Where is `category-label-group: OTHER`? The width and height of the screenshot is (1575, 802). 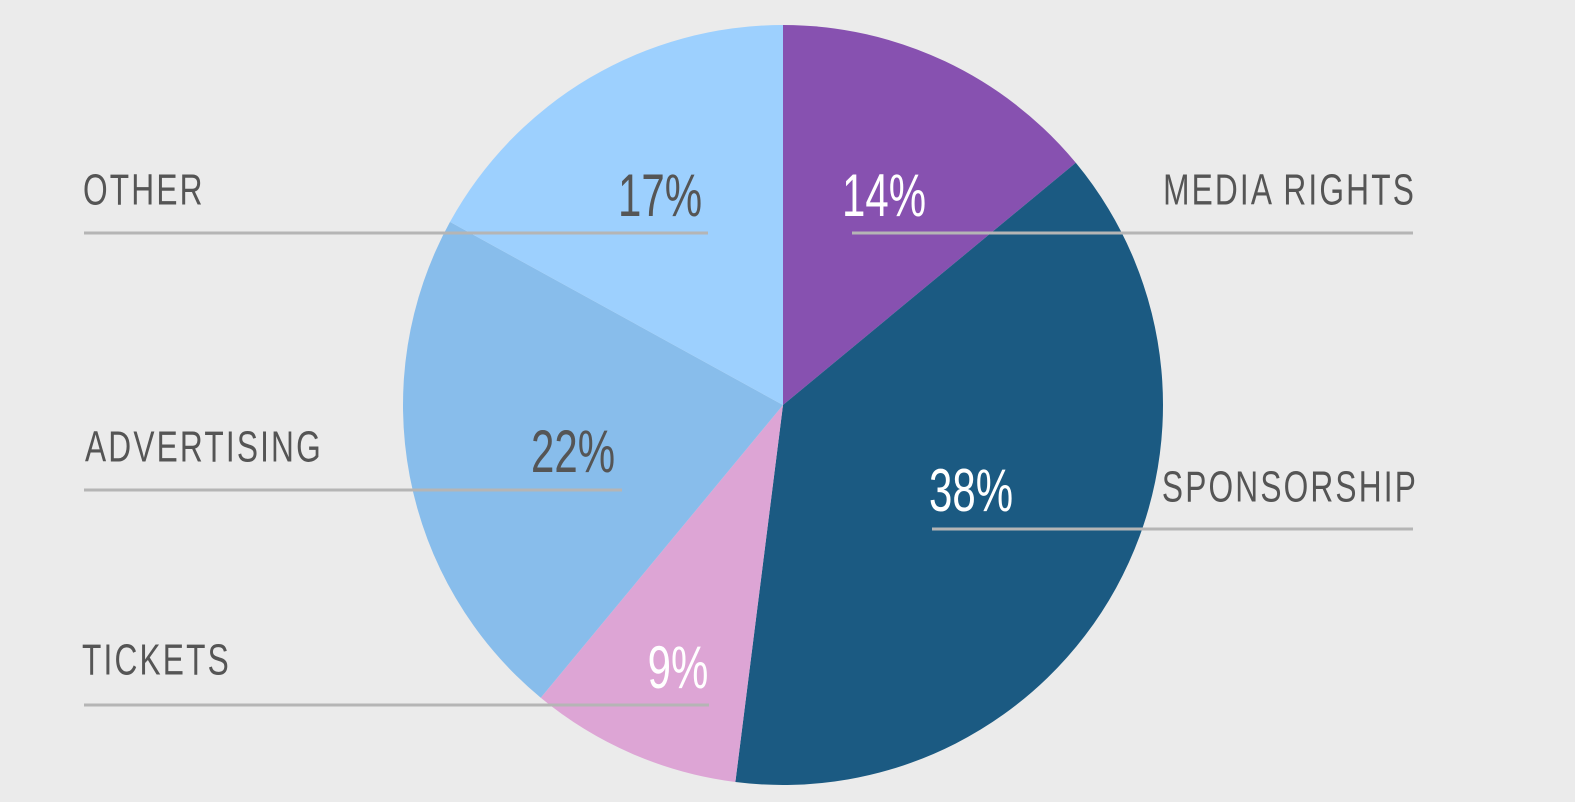 category-label-group: OTHER is located at coordinates (144, 190).